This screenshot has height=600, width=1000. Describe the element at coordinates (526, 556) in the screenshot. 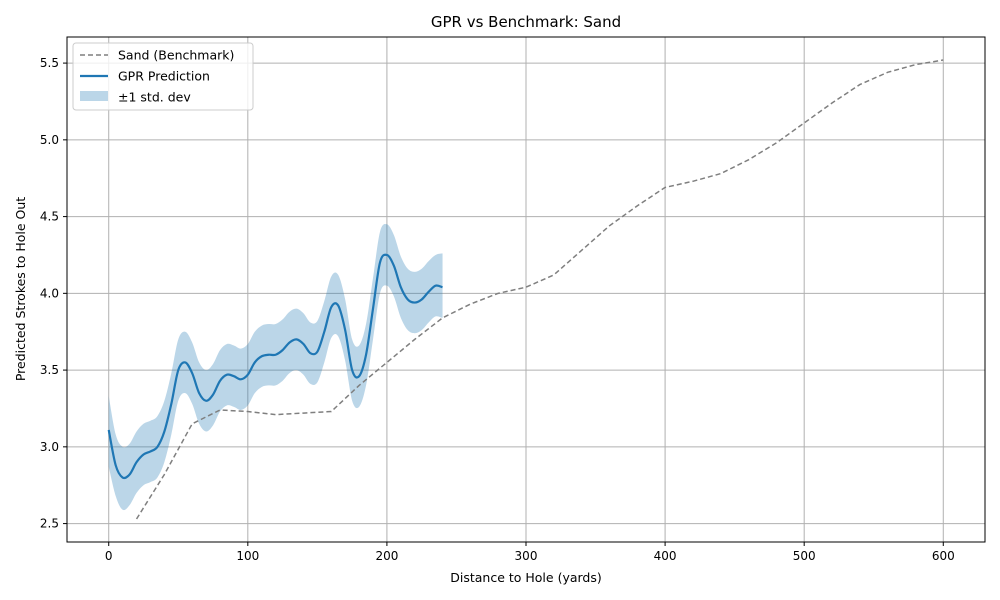

I see `x-tick-label: 300` at that location.